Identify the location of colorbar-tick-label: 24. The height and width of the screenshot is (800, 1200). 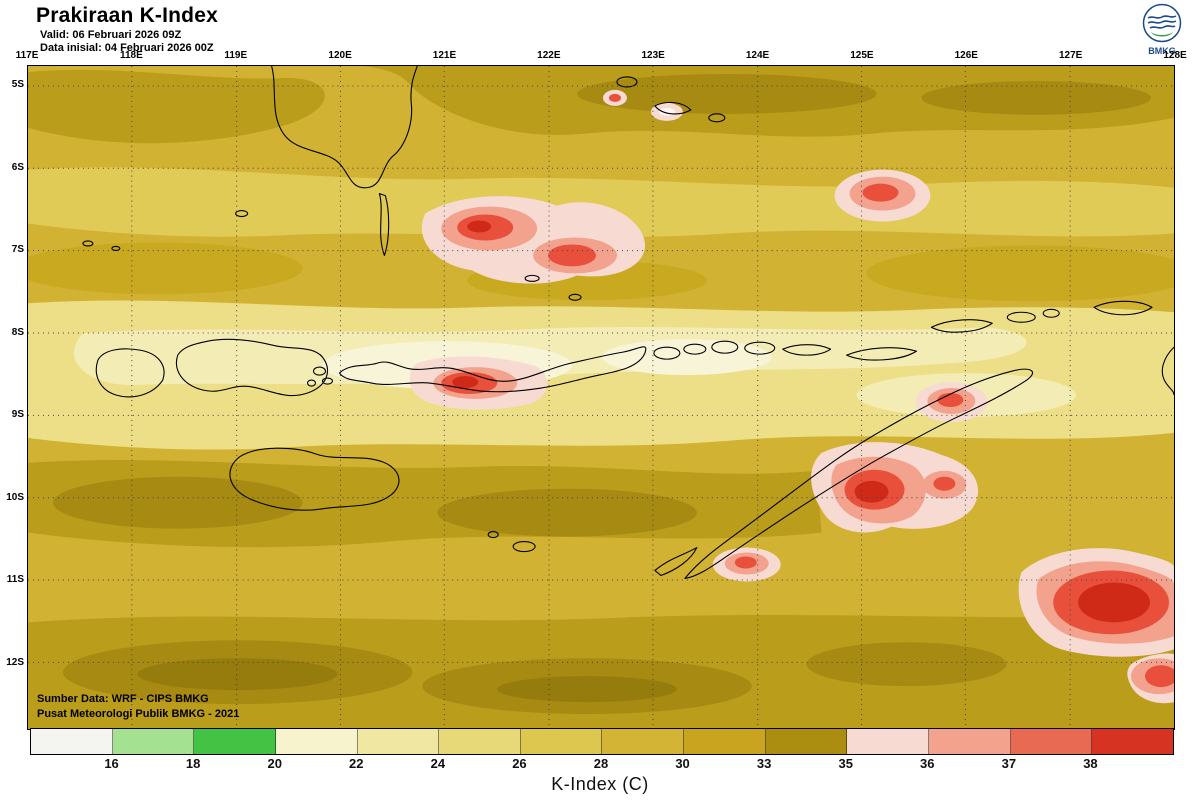
(438, 763).